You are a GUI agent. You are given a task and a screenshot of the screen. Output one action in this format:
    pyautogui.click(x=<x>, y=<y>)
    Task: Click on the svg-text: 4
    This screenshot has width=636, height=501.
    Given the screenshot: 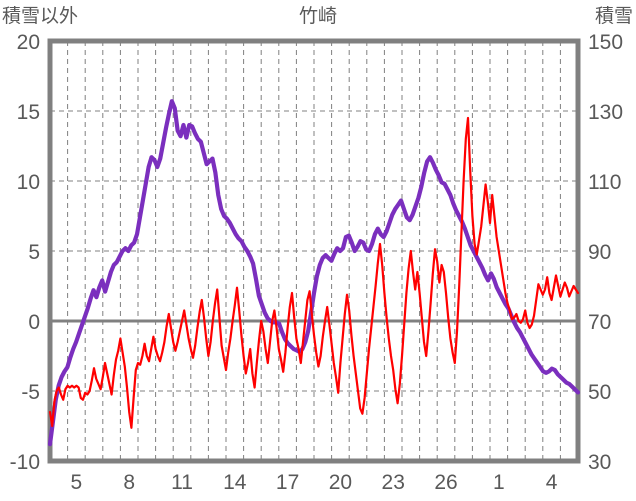 What is the action you would take?
    pyautogui.click(x=552, y=482)
    